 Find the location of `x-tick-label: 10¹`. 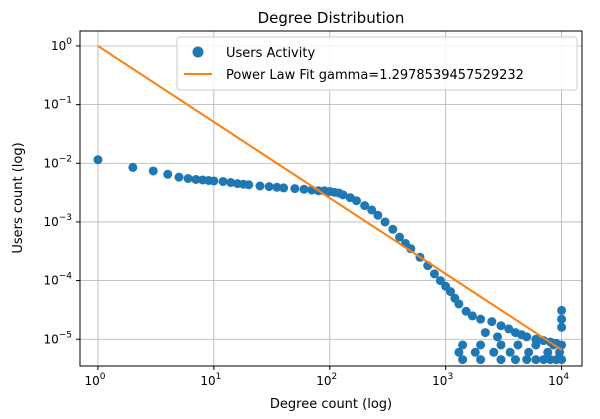

x-tick-label: 10¹ is located at coordinates (210, 380).